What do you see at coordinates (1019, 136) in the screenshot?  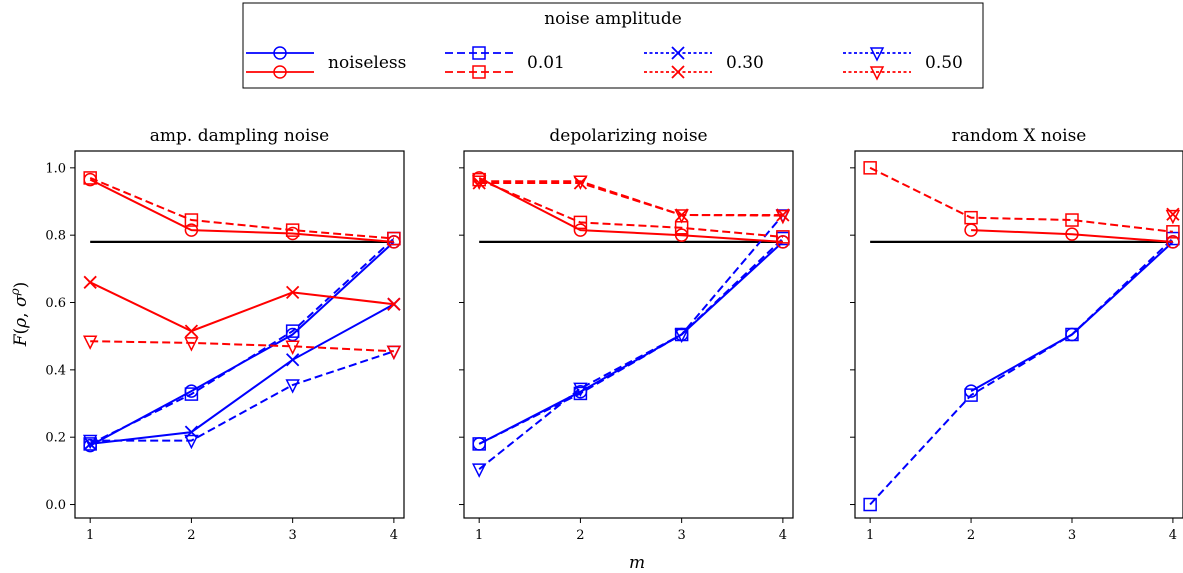 I see `panel-title: random X noise` at bounding box center [1019, 136].